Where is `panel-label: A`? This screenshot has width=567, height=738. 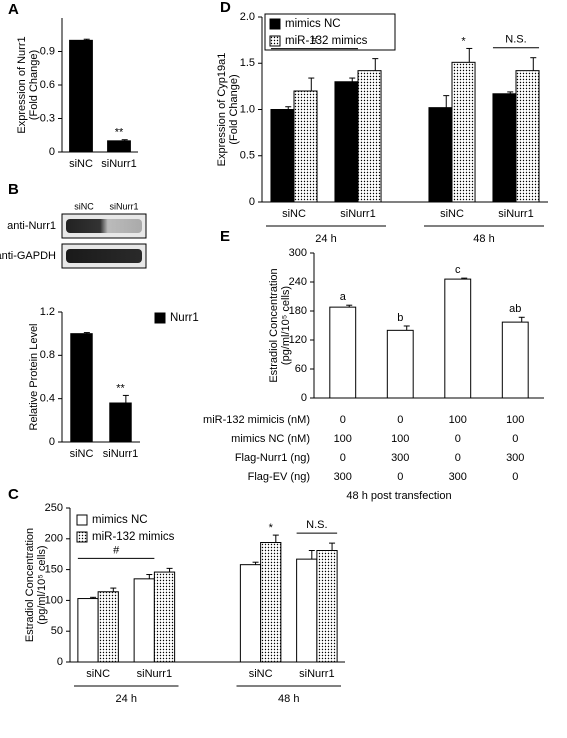 panel-label: A is located at coordinates (13, 9).